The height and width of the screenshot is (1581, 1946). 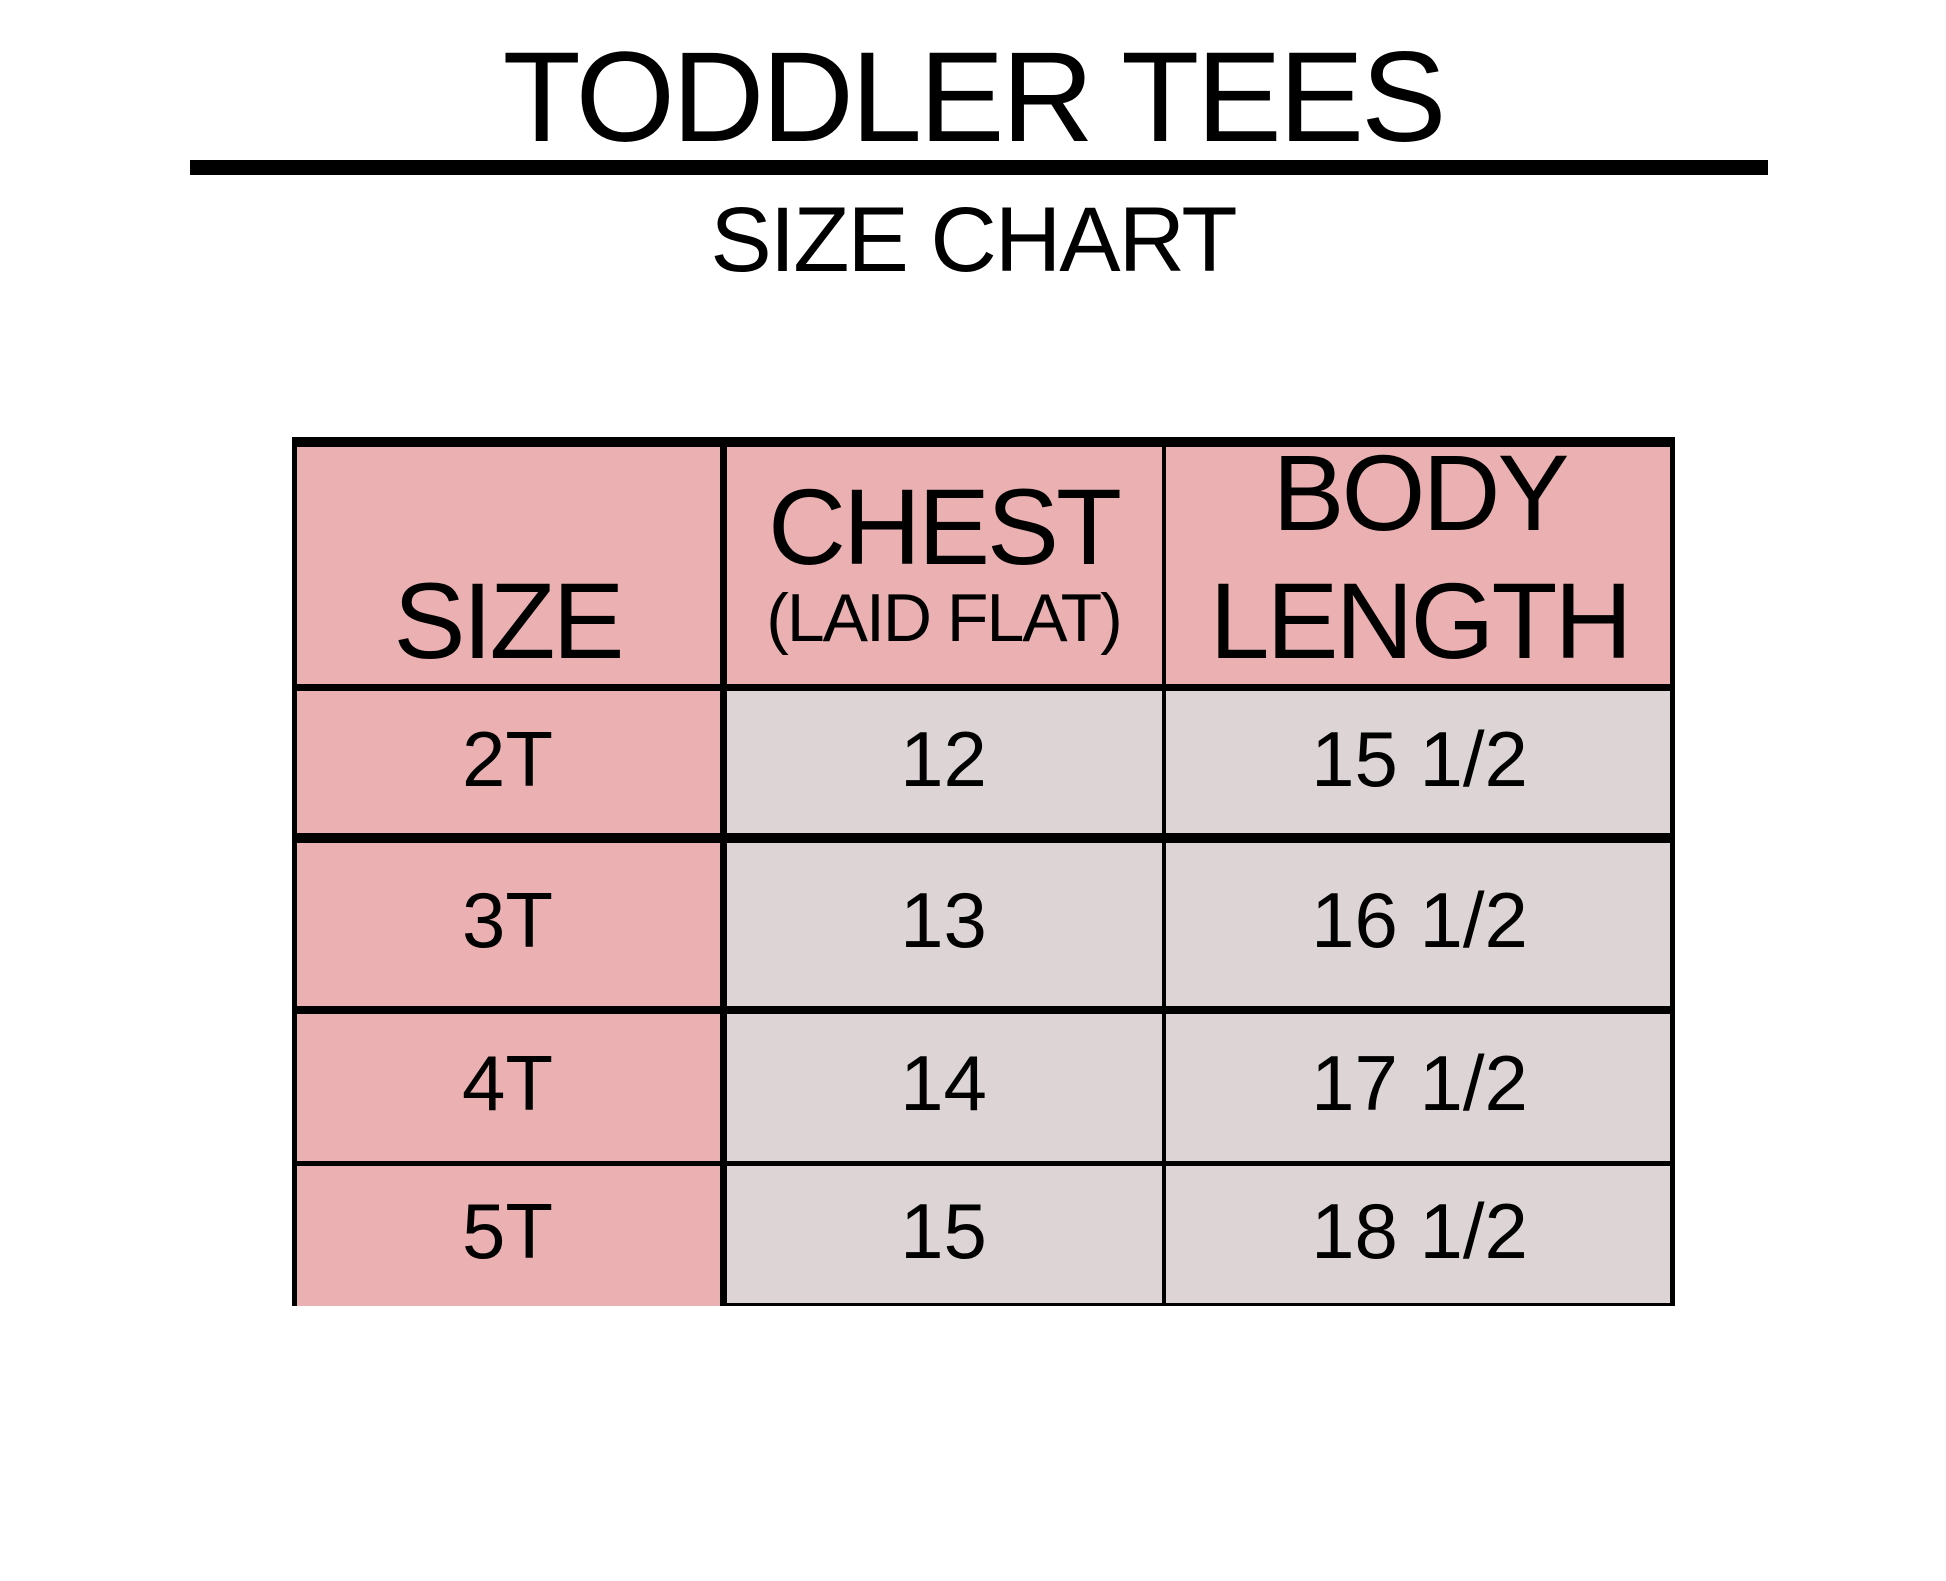 What do you see at coordinates (944, 618) in the screenshot?
I see `header-chest-sublabel: (LAID FLAT)` at bounding box center [944, 618].